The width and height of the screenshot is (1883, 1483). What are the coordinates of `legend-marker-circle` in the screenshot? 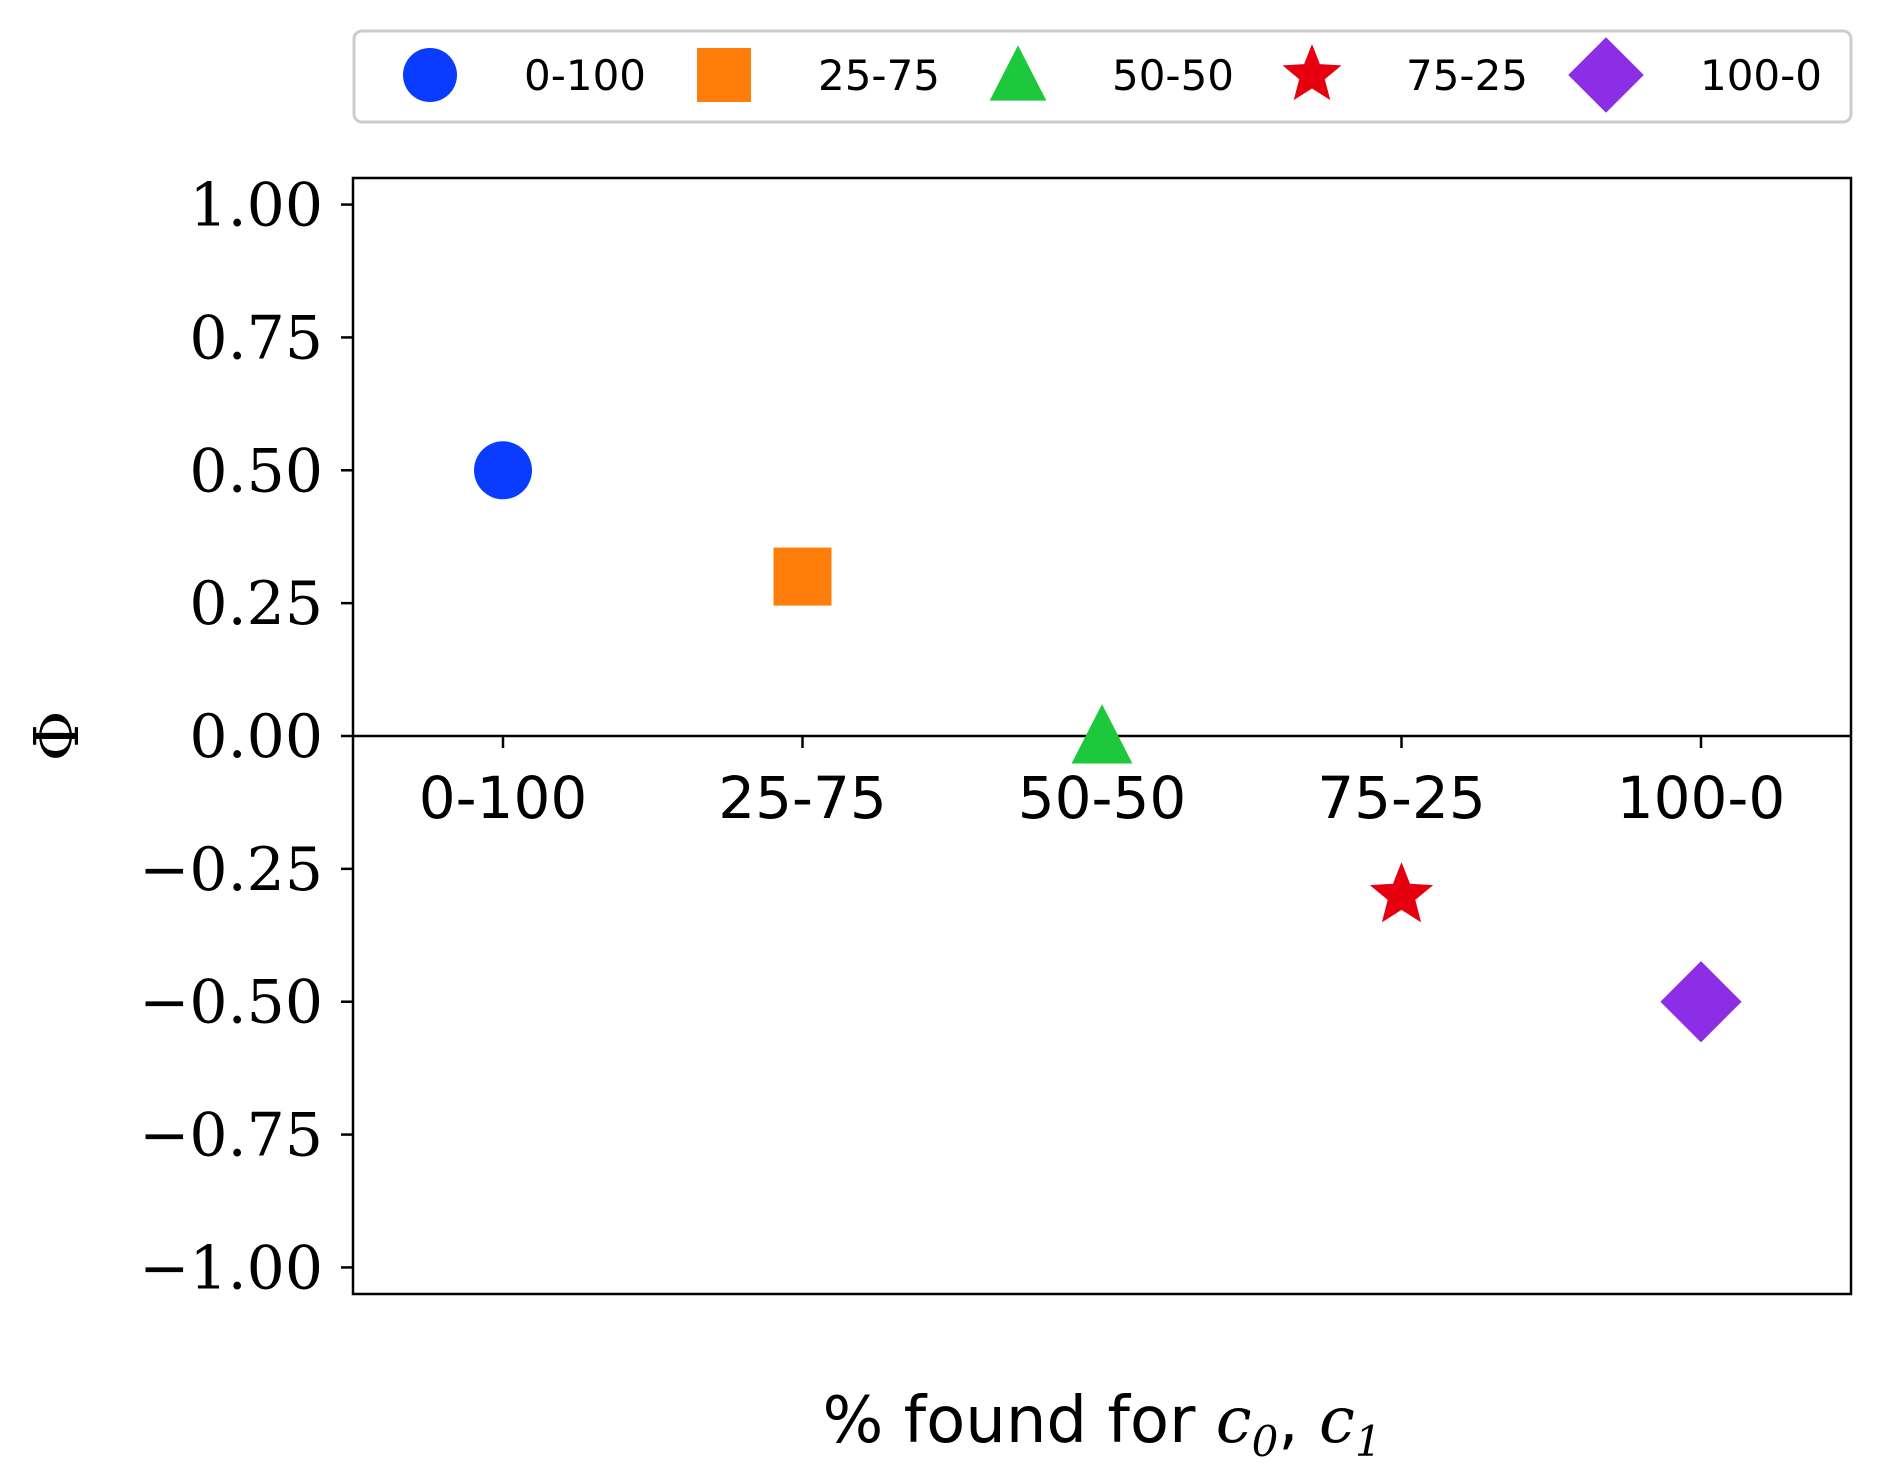 It's located at (430, 75).